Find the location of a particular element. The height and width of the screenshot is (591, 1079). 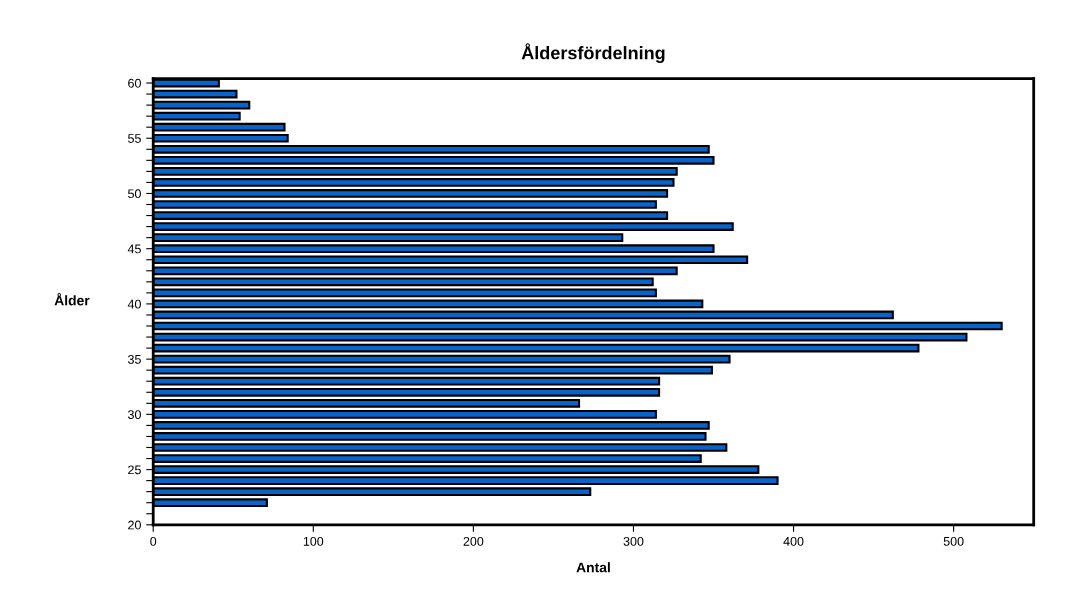

x-tick-label: 0 is located at coordinates (153, 541).